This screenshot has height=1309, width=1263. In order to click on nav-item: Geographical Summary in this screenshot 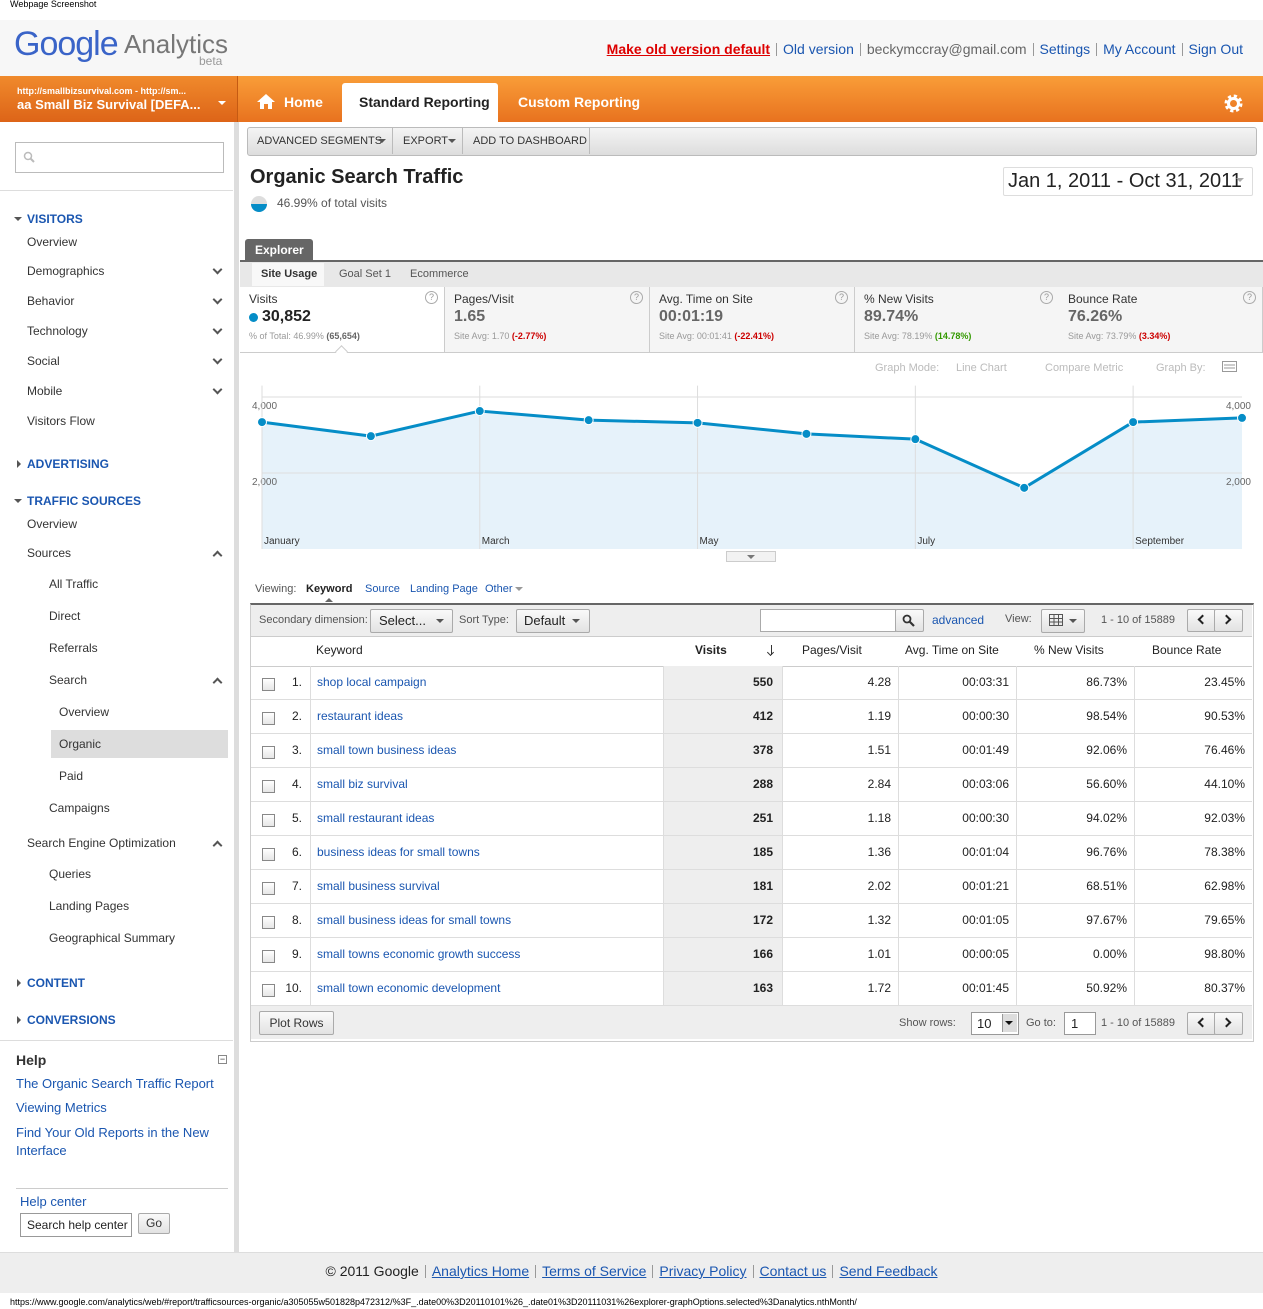, I will do `click(112, 938)`.